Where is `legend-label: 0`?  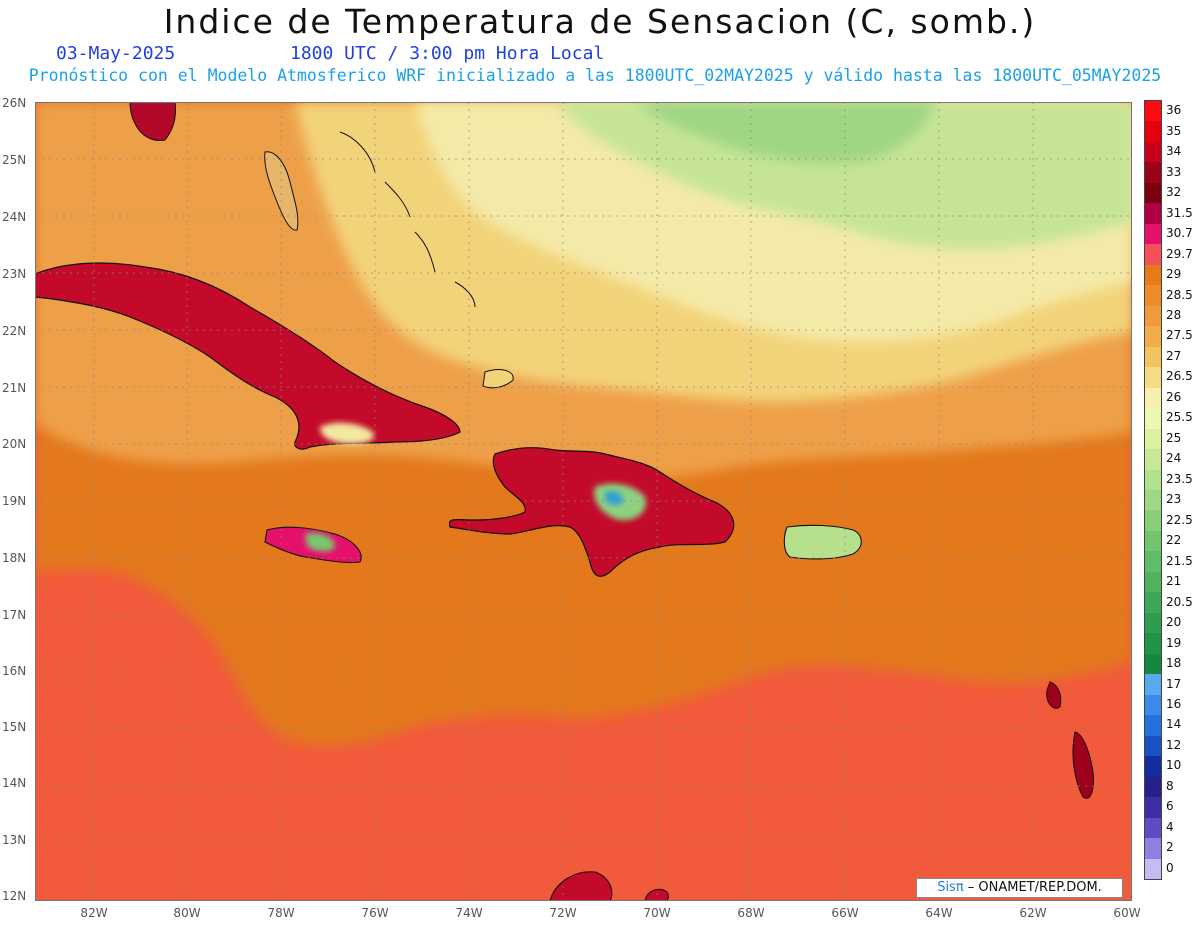
legend-label: 0 is located at coordinates (1170, 867).